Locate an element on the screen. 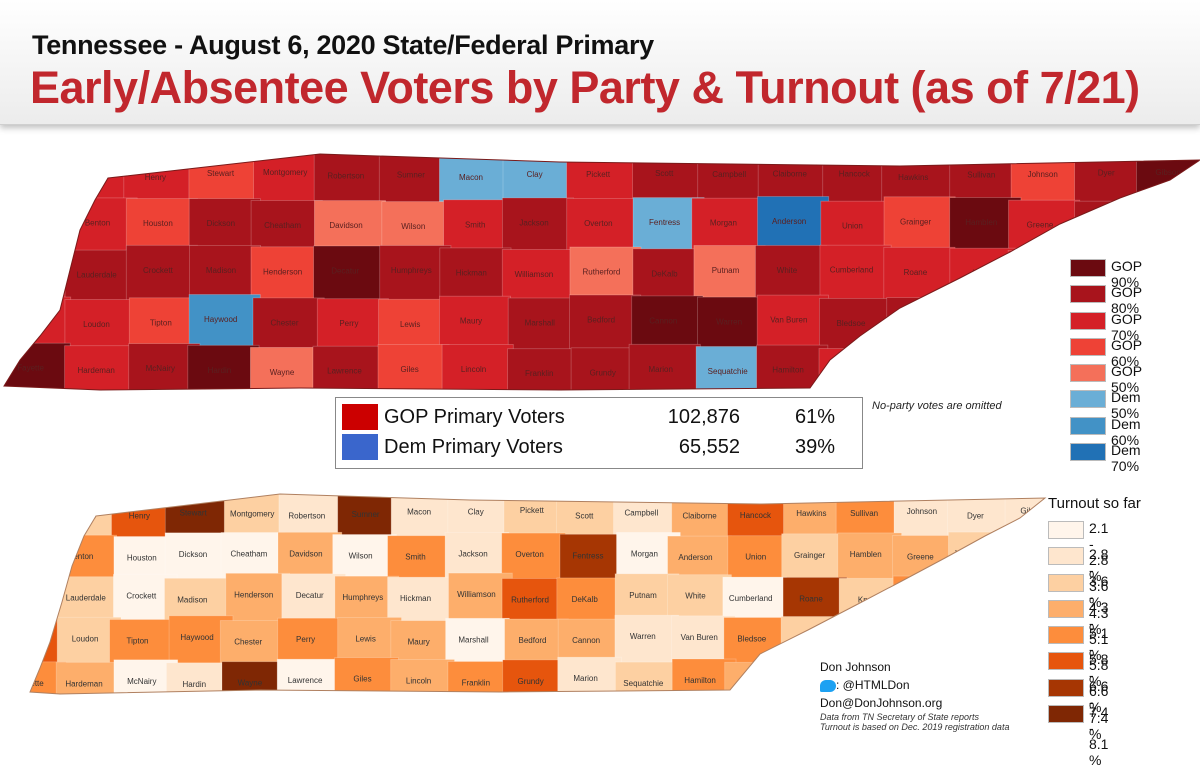 The image size is (1200, 768). county-label: Washington is located at coordinates (1106, 226).